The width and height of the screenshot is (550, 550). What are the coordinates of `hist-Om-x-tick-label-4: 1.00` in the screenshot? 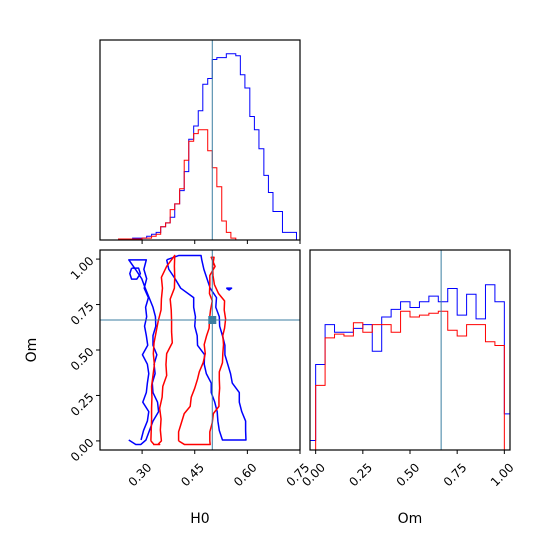 It's located at (502, 474).